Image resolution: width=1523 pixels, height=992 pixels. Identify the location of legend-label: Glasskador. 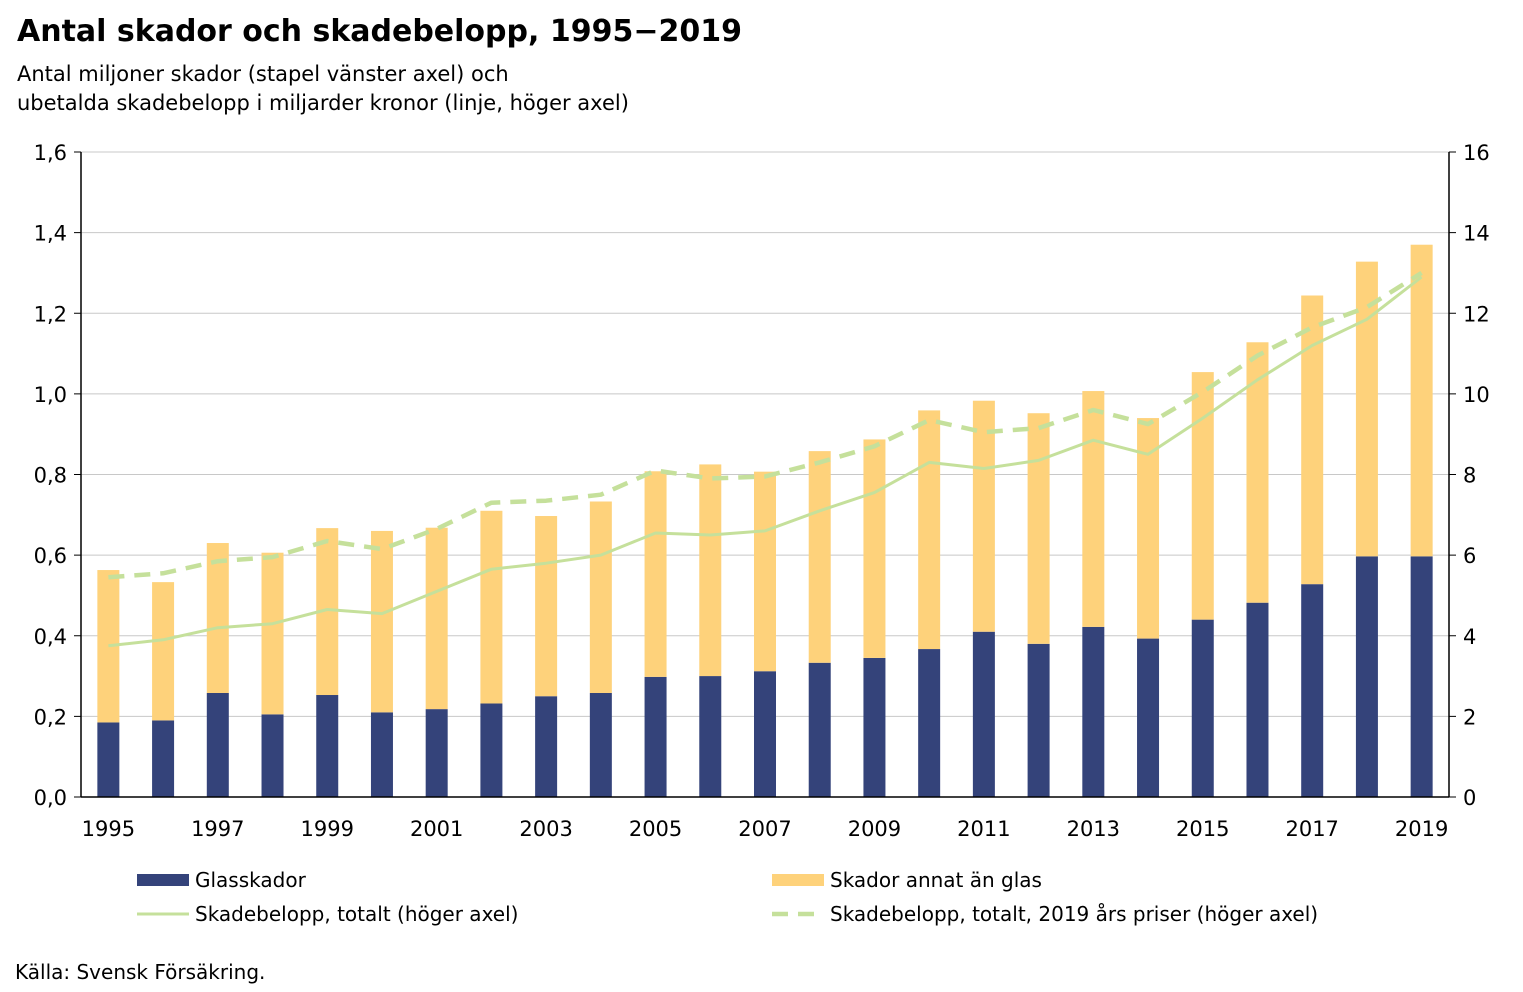
(251, 880).